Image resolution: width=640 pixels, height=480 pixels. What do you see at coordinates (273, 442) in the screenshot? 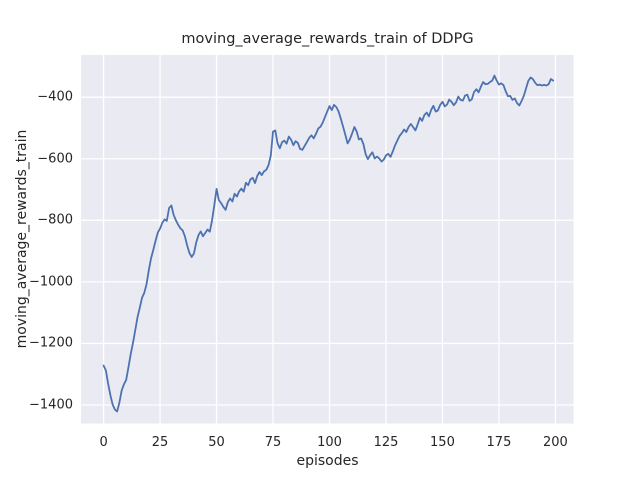
I see `x-tick-label: 75` at bounding box center [273, 442].